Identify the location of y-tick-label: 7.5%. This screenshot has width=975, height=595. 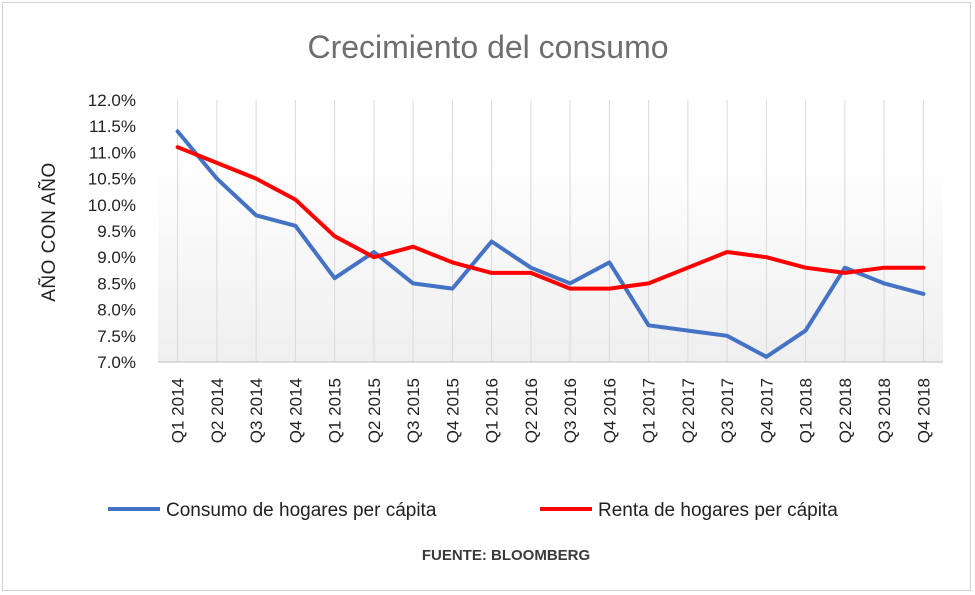
(116, 336).